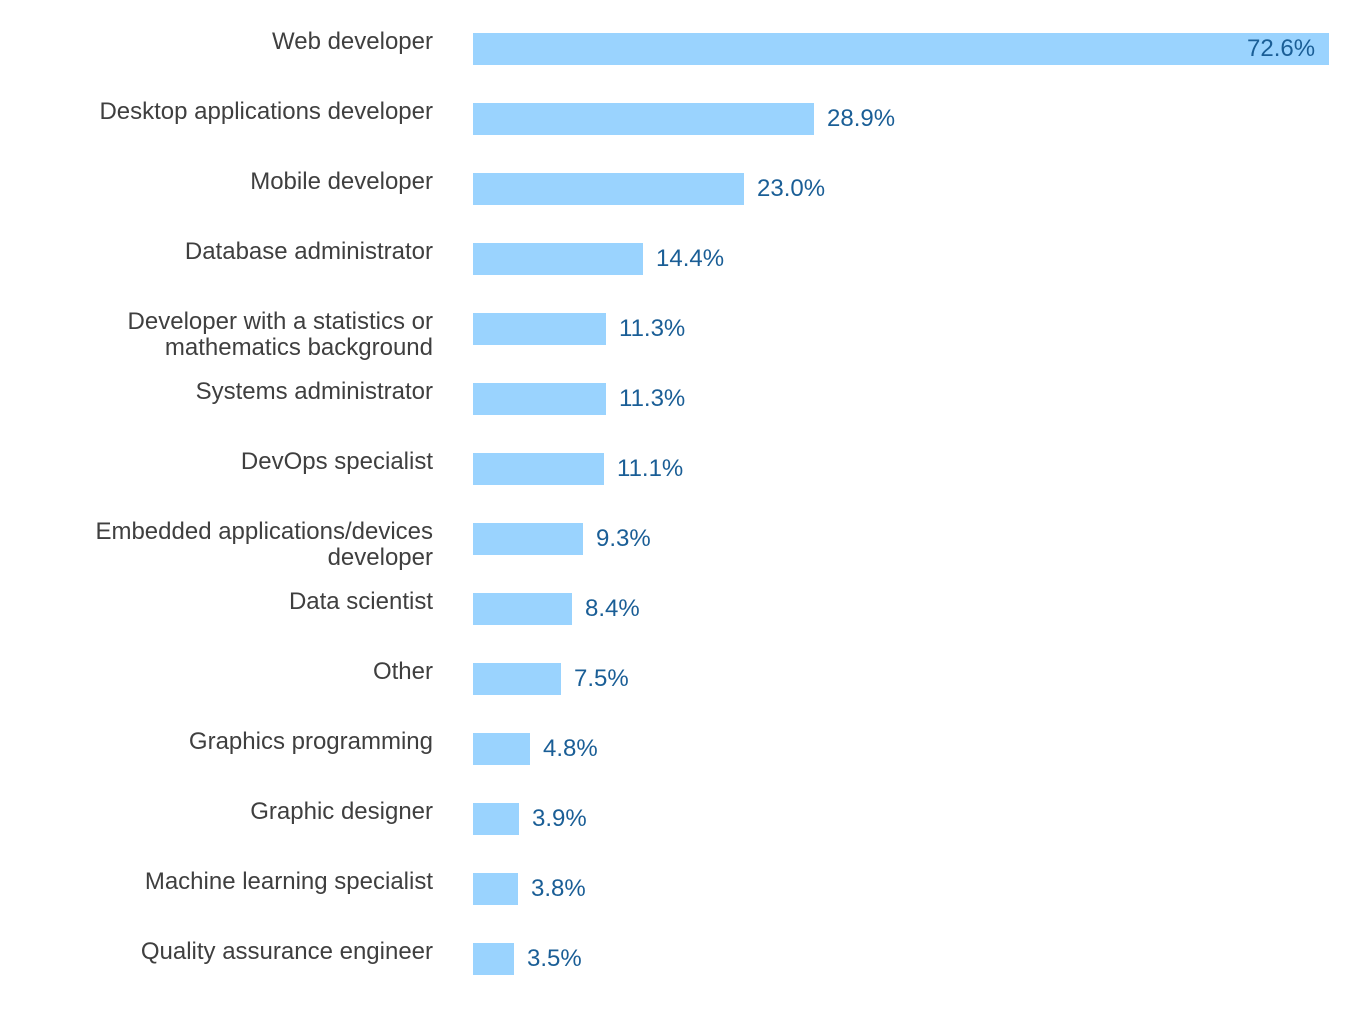 Image resolution: width=1368 pixels, height=1022 pixels. Describe the element at coordinates (1281, 48) in the screenshot. I see `value-label: 72.6%` at that location.